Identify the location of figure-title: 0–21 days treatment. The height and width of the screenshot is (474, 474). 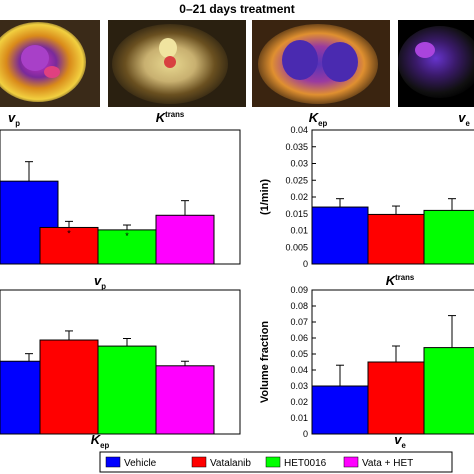
(236, 9).